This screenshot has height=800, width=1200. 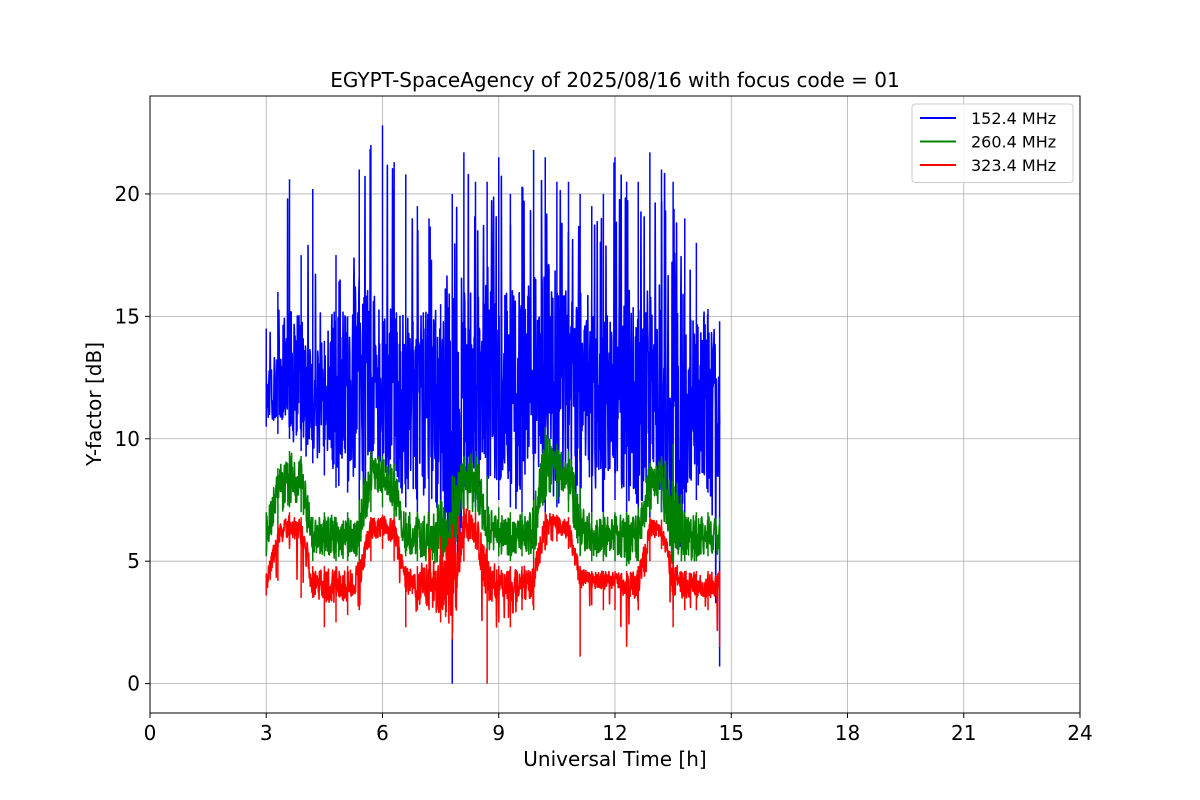 What do you see at coordinates (94, 404) in the screenshot?
I see `y-axis-label: Y-factor [dB]` at bounding box center [94, 404].